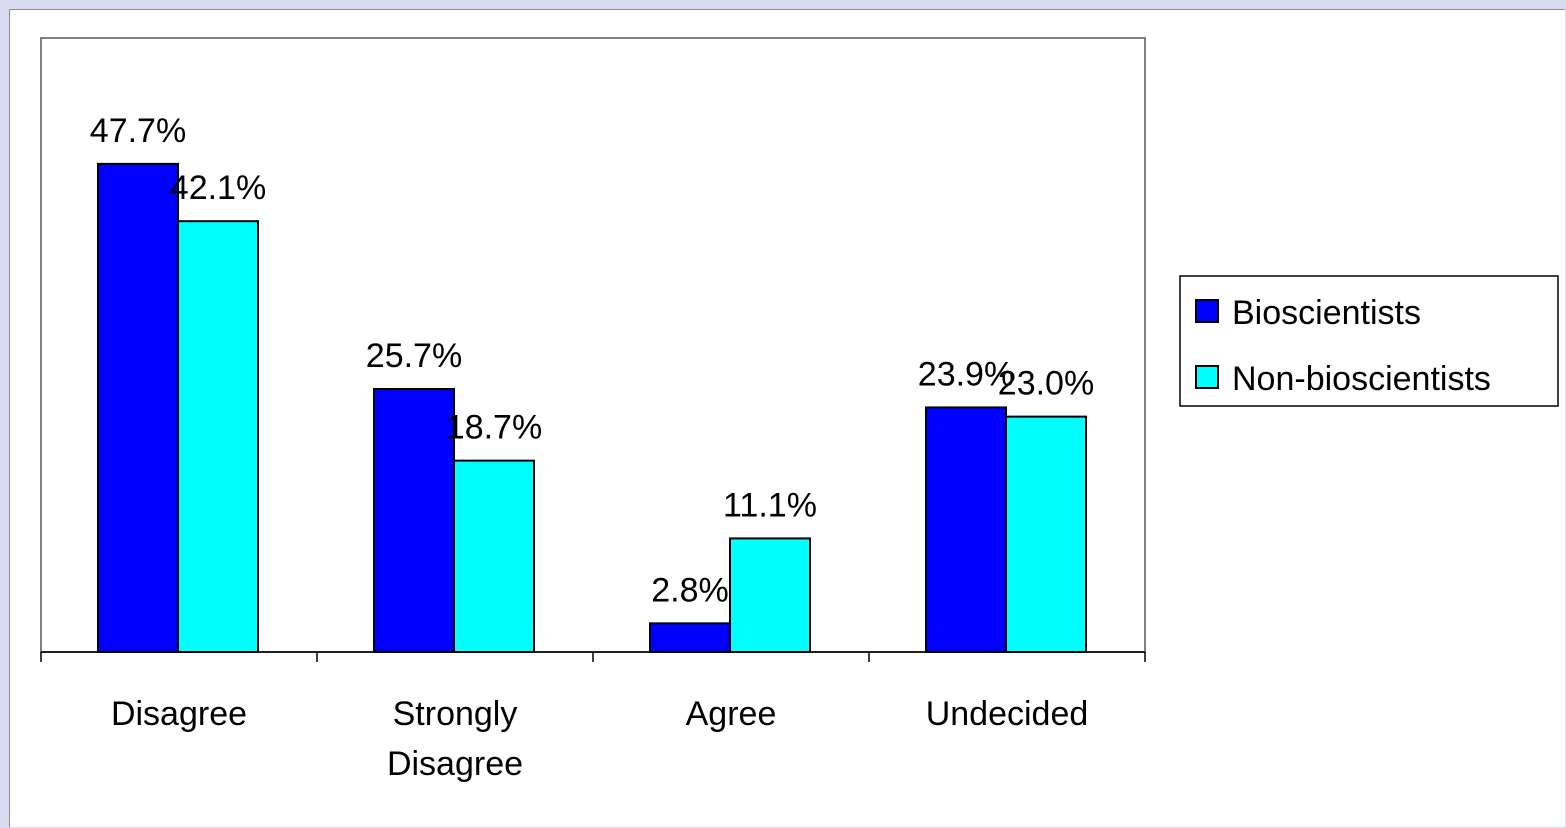 This screenshot has width=1566, height=828. What do you see at coordinates (455, 739) in the screenshot?
I see `category-label-1: Strongly Disagree` at bounding box center [455, 739].